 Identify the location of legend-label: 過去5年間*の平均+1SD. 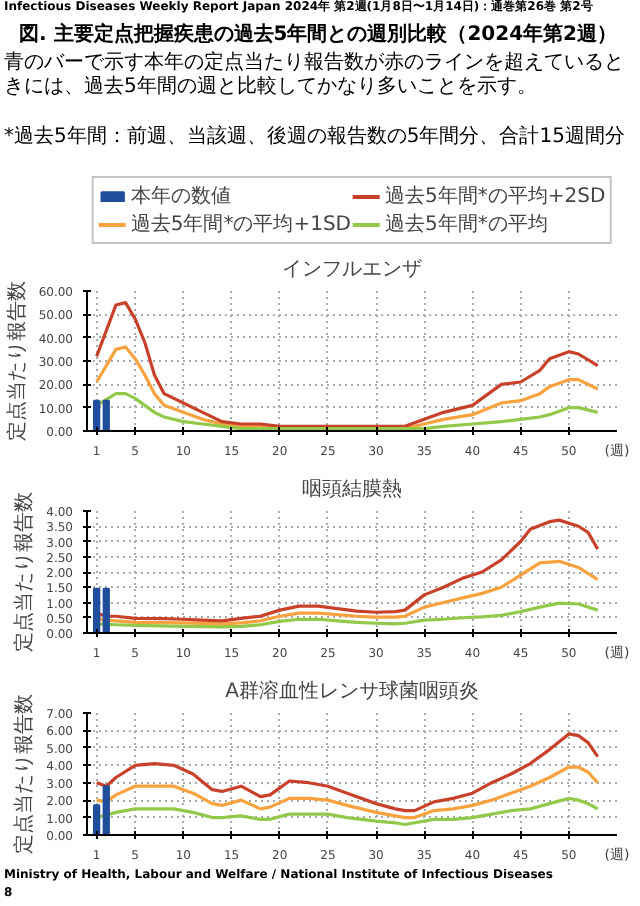
(240, 224).